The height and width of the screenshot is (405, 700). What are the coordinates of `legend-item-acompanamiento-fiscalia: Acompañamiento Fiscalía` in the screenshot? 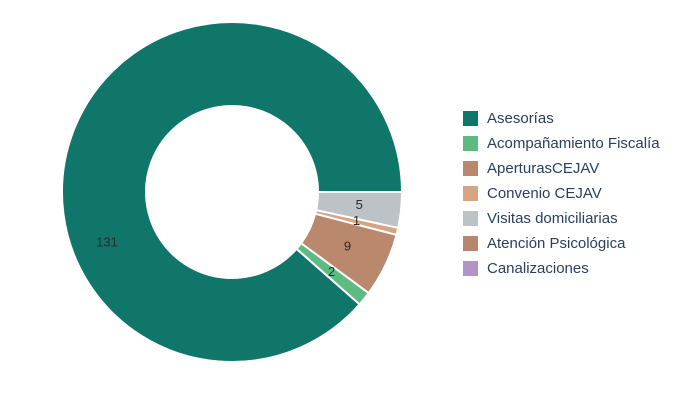 It's located at (561, 143).